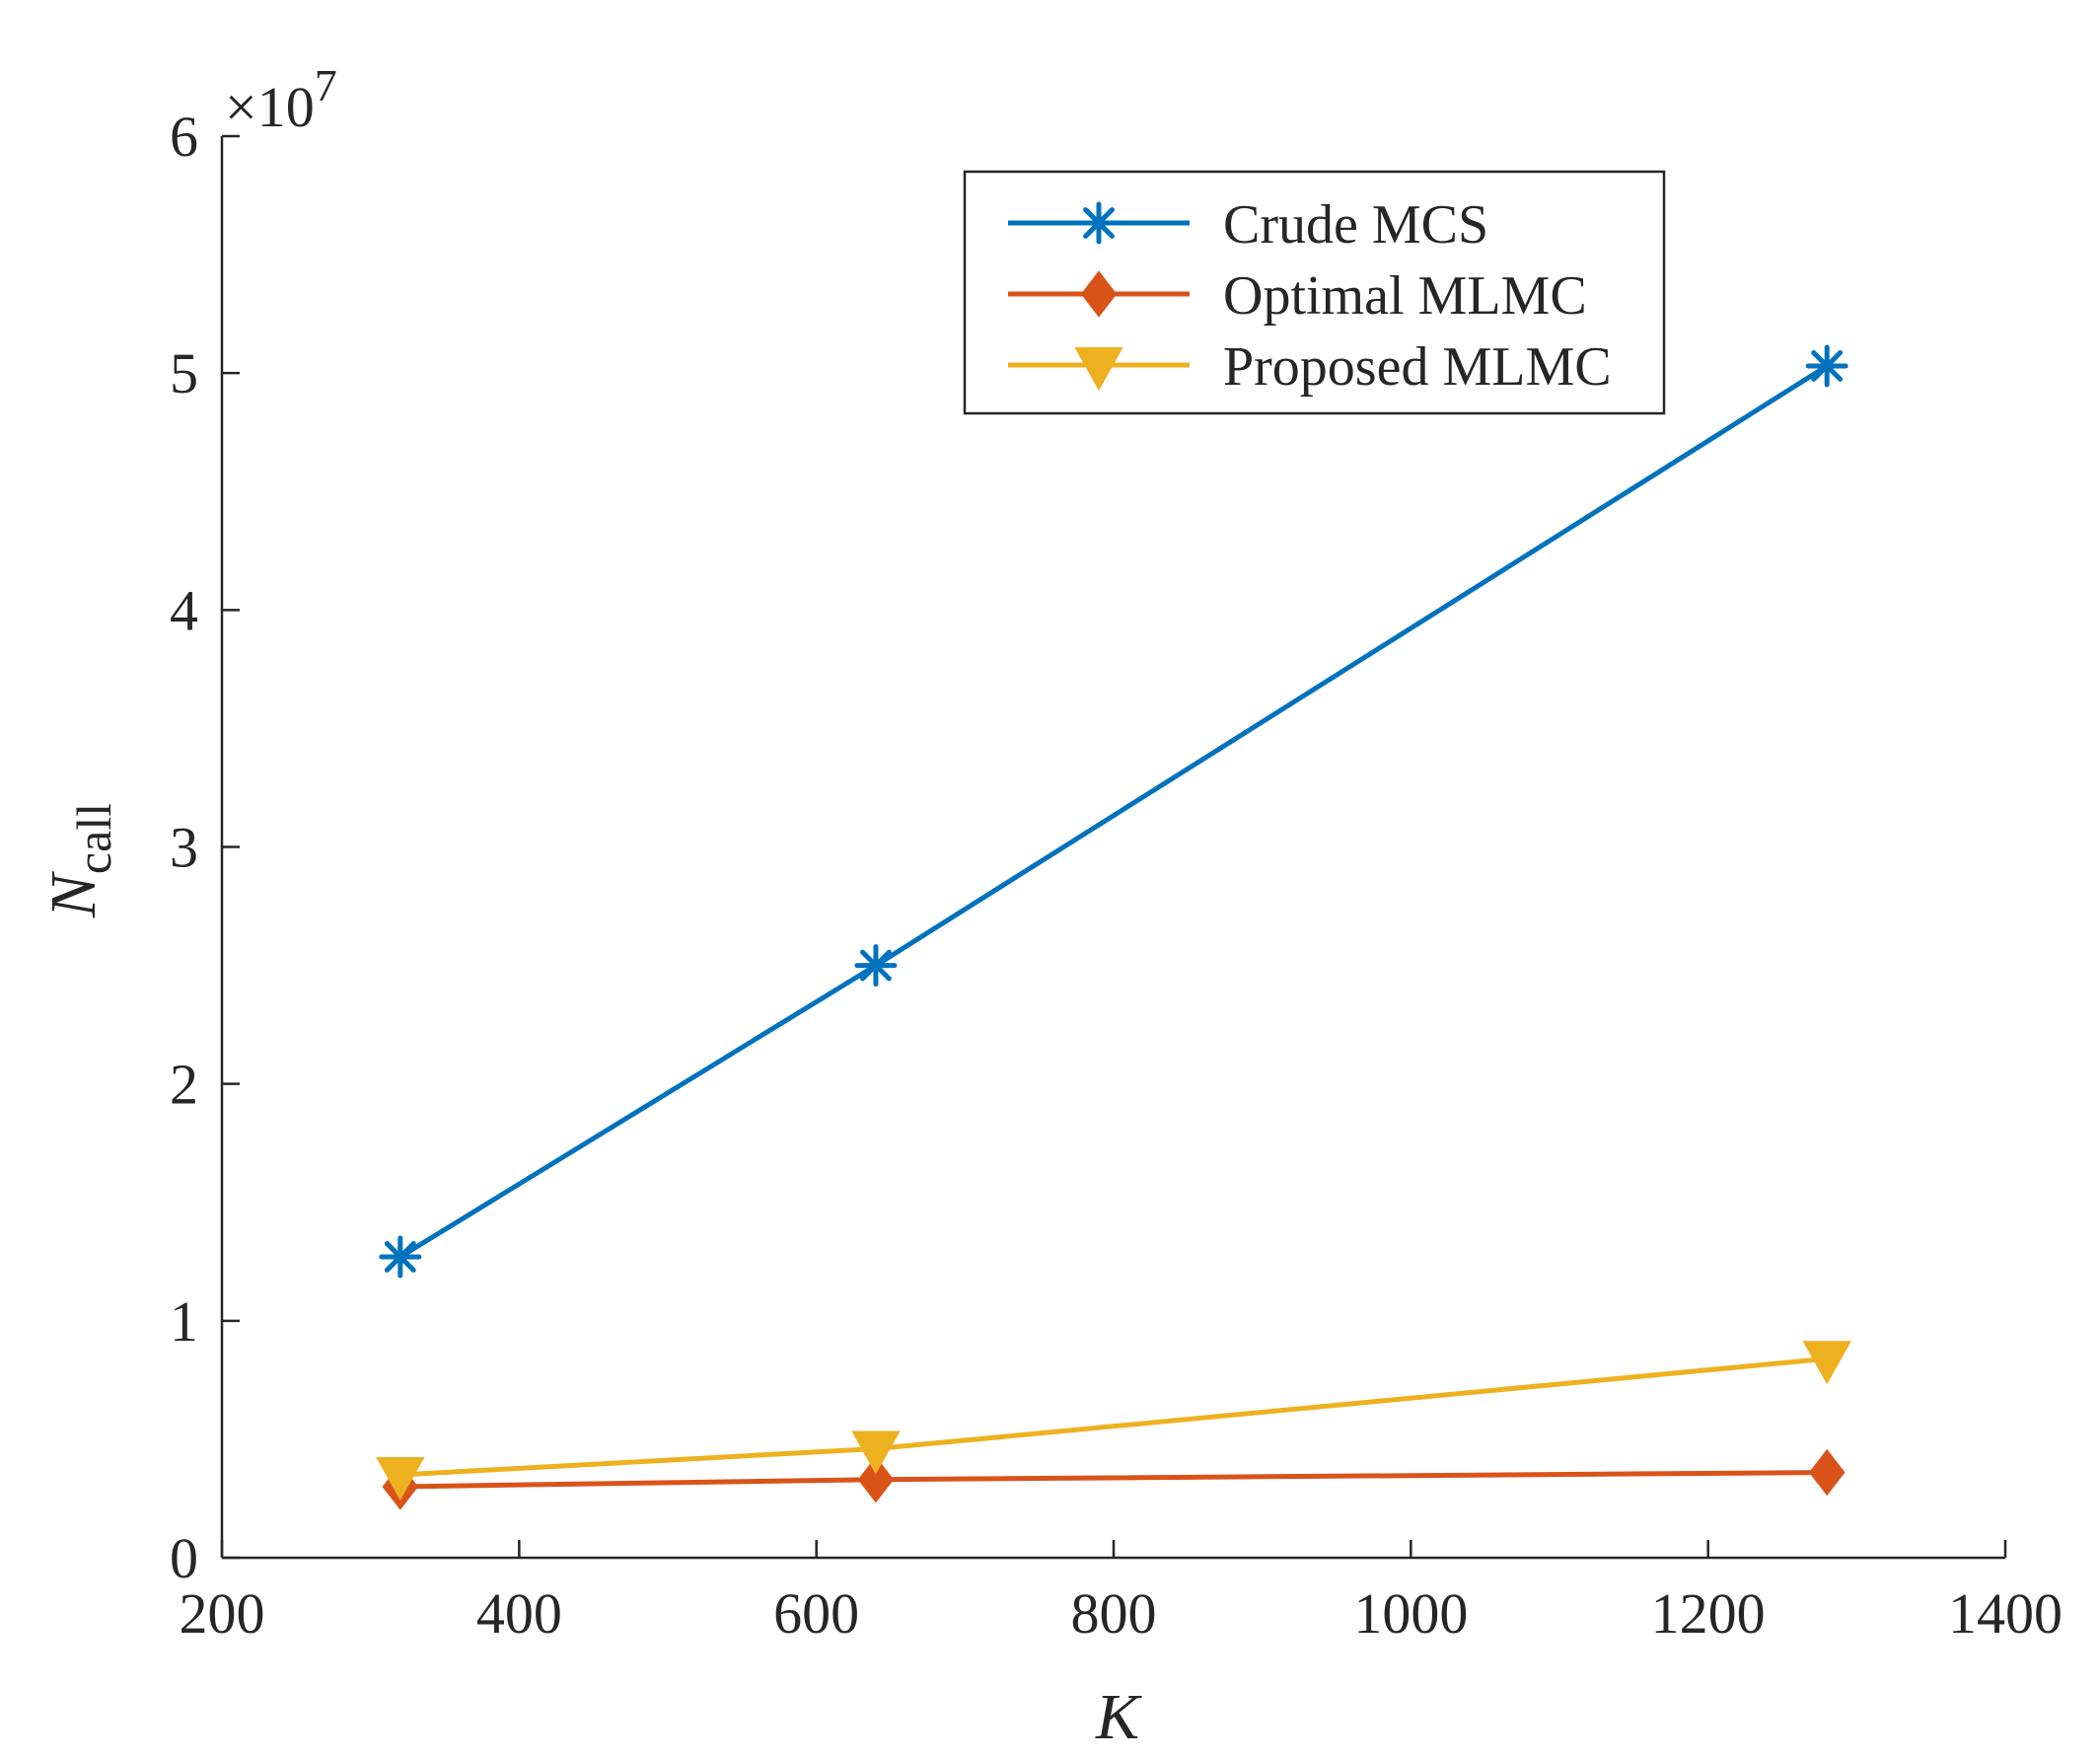 This screenshot has width=2100, height=1759. Describe the element at coordinates (1113, 1417) in the screenshot. I see `series-line-proposed-mlmc` at that location.